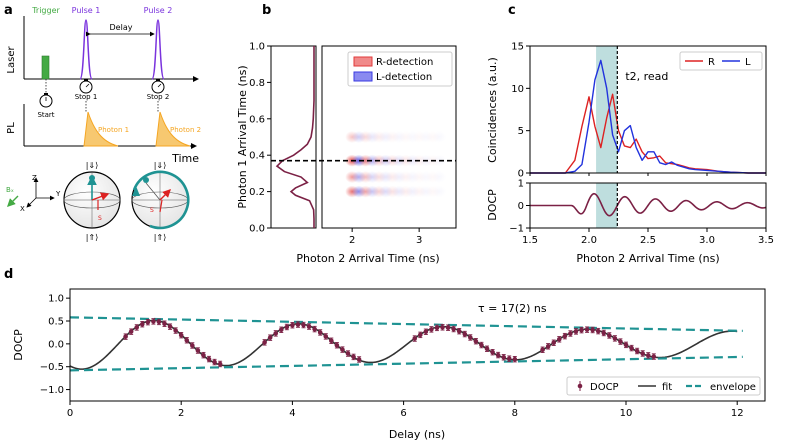 The height and width of the screenshot is (448, 785). I want to click on trigger-pulse, so click(45, 67).